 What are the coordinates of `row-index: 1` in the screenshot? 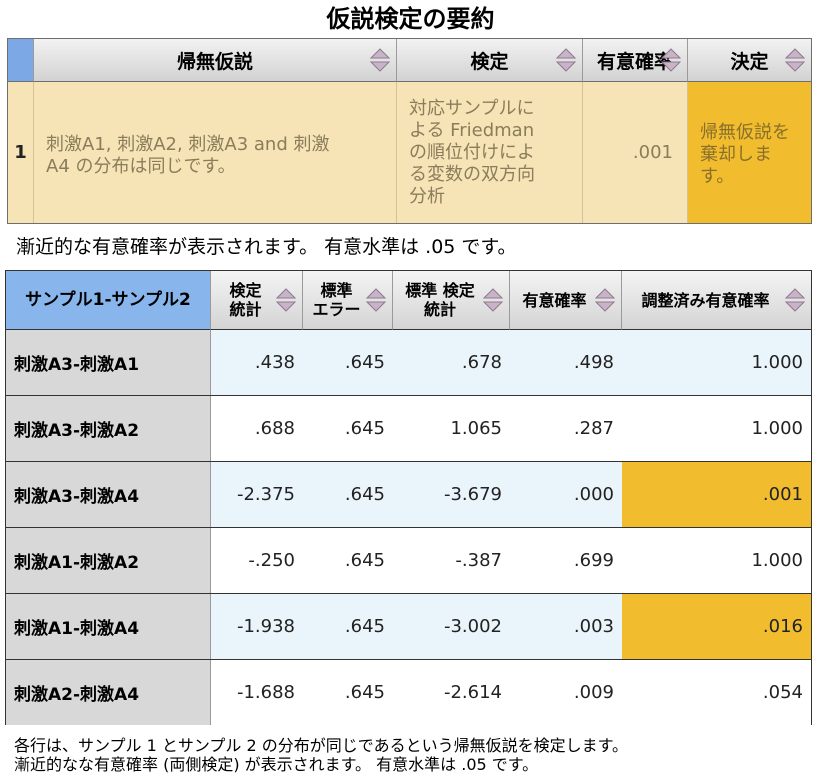 It's located at (21, 152).